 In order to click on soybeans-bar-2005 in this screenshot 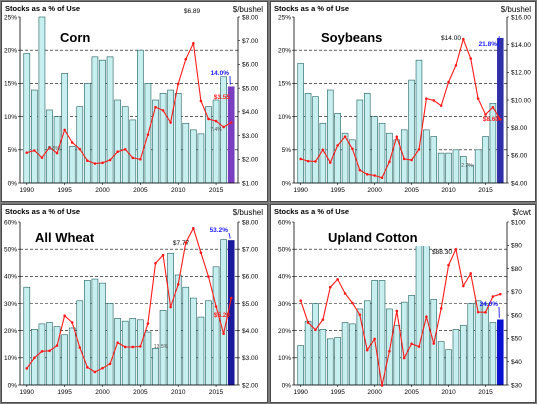, I will do `click(411, 131)`.